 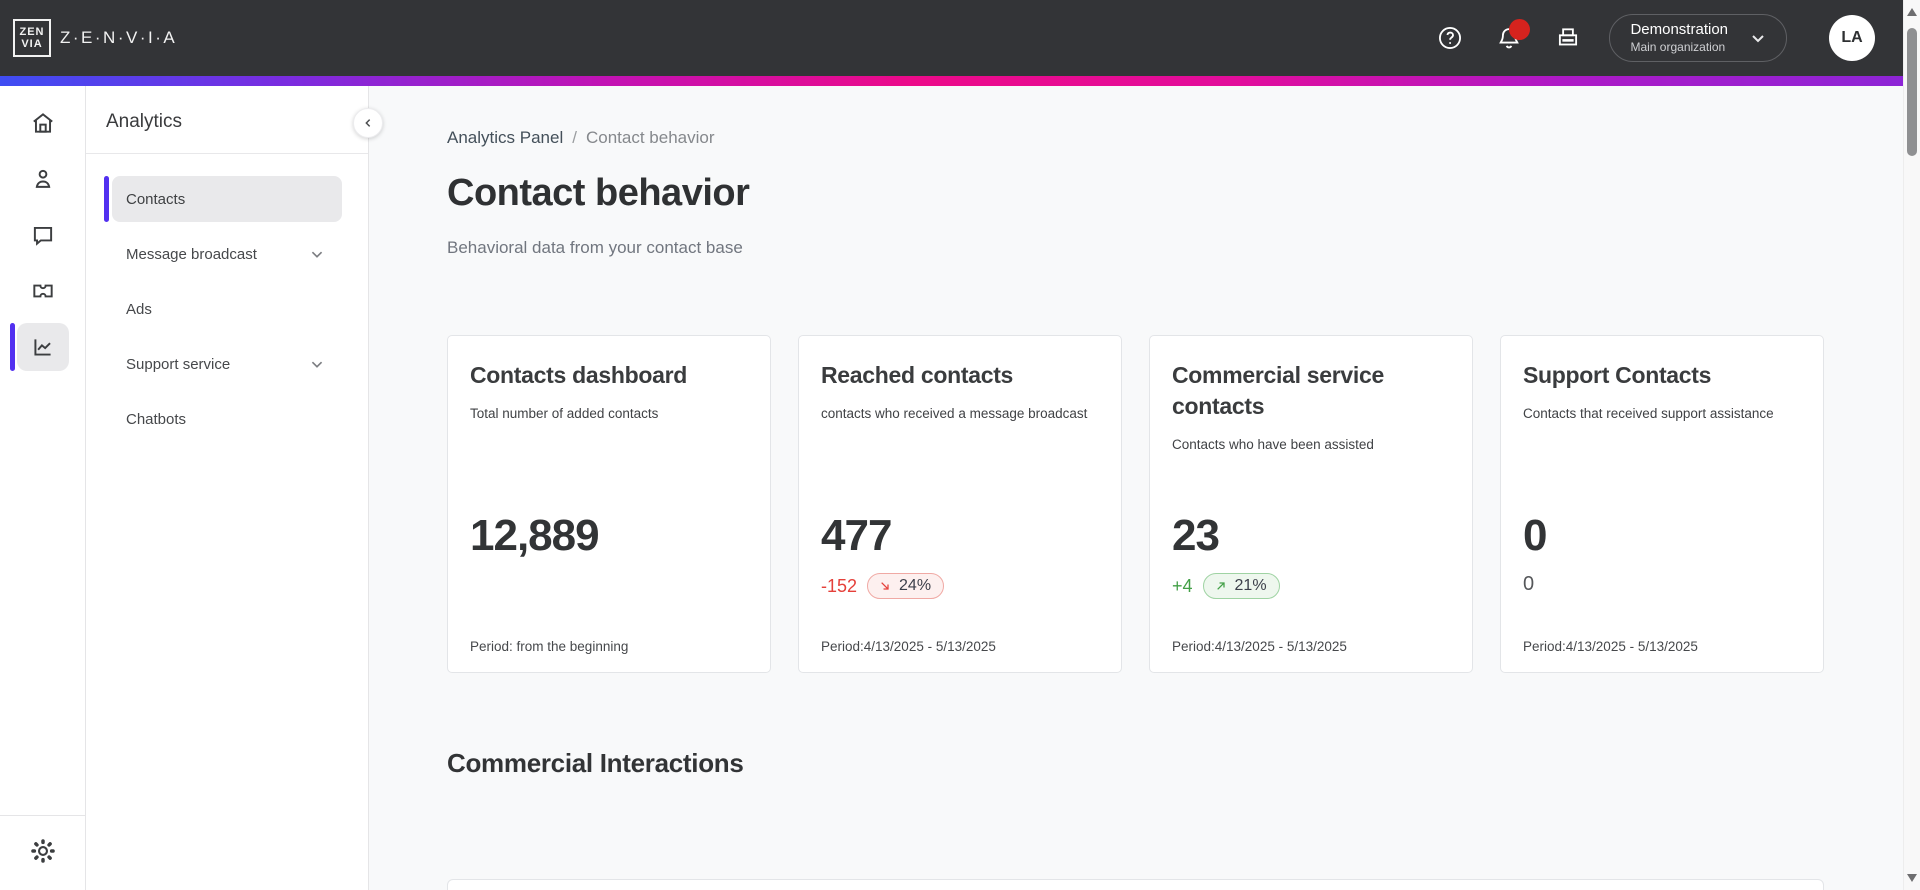 I want to click on trend-badge-down: 24%, so click(x=906, y=586).